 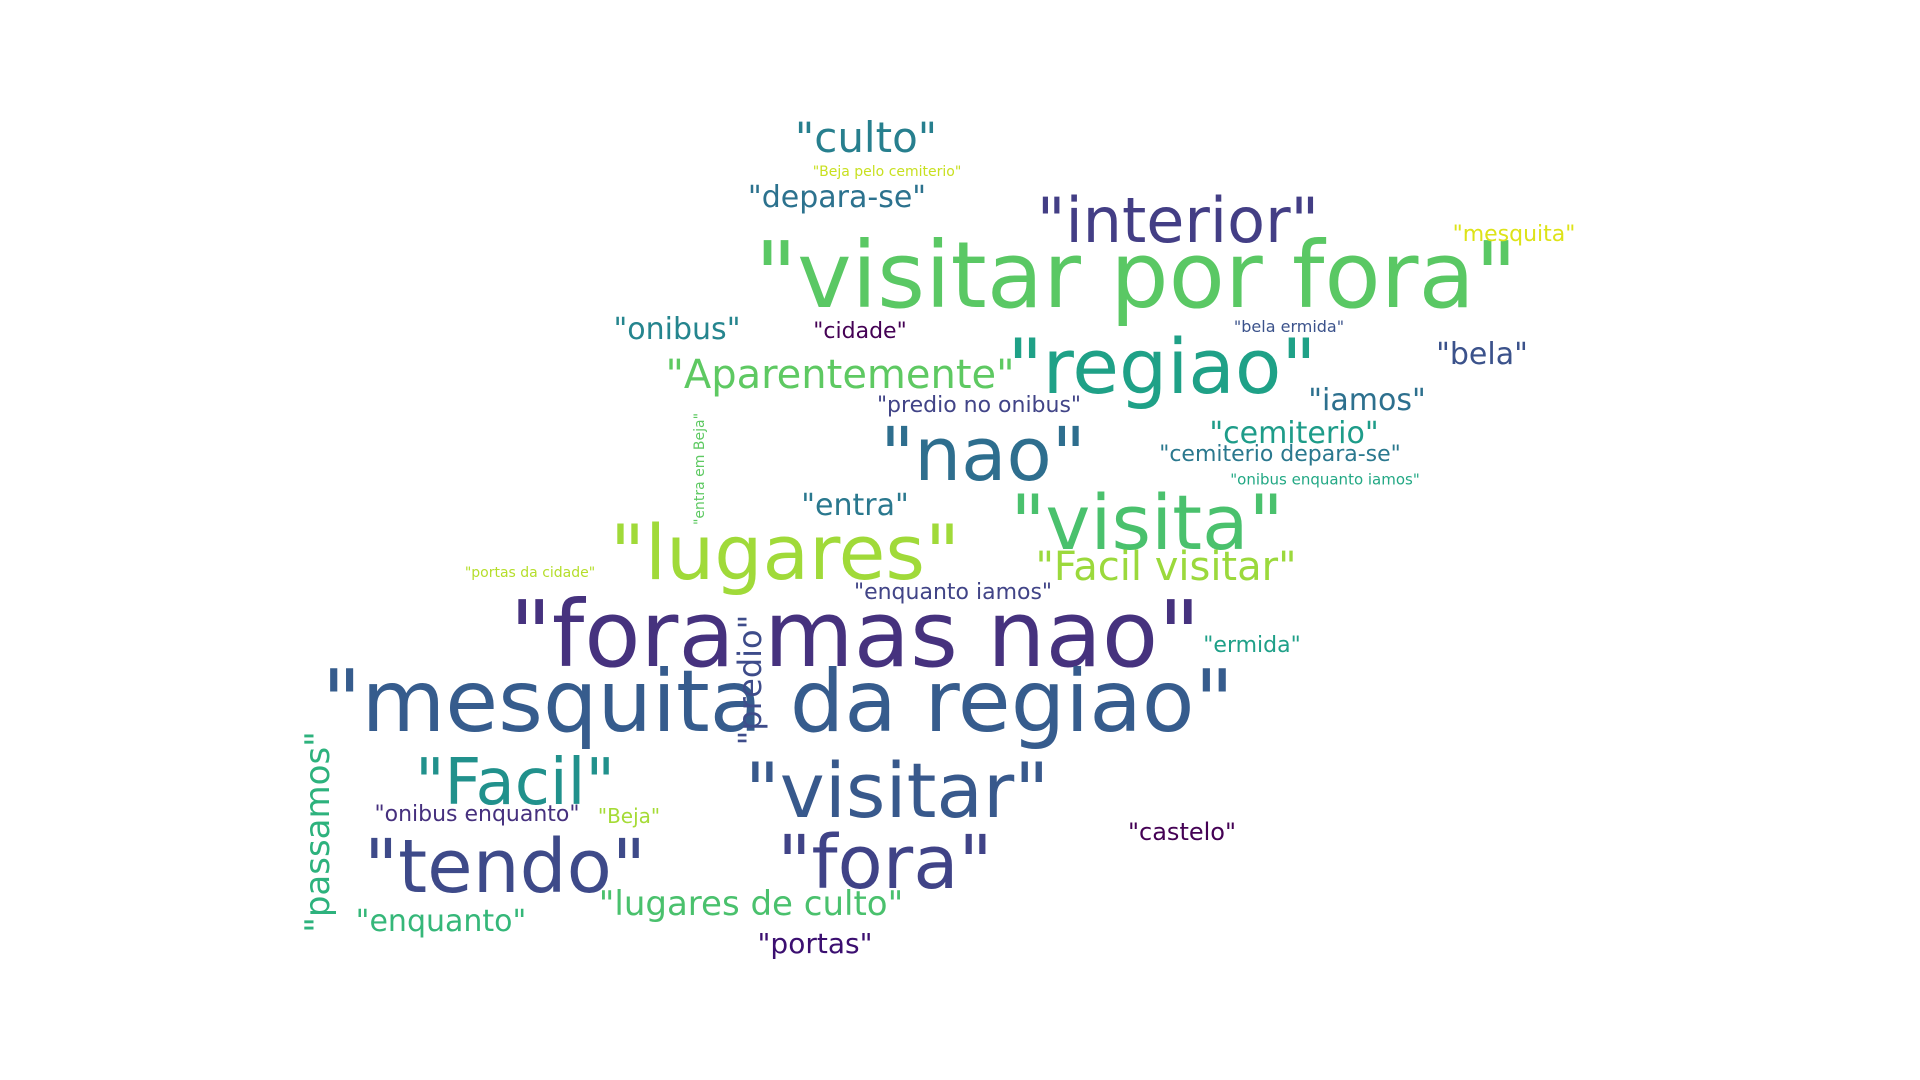 I want to click on word: "bela ermida", so click(x=1289, y=326).